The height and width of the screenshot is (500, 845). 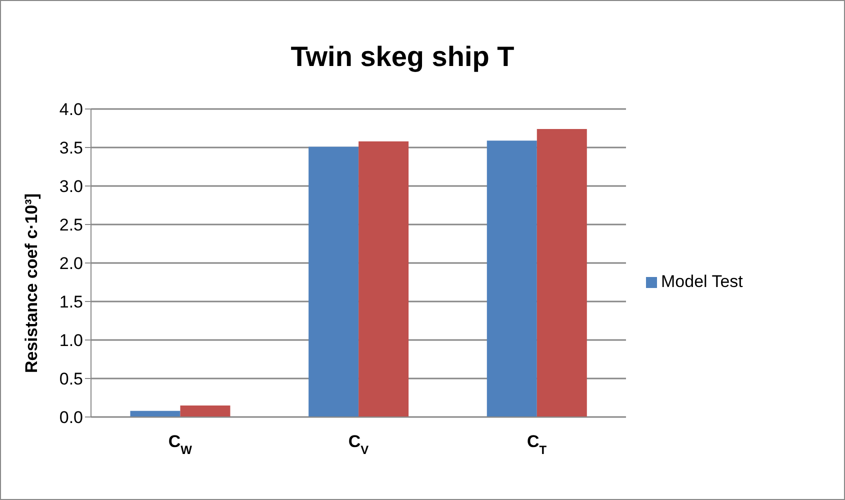 What do you see at coordinates (180, 444) in the screenshot?
I see `x-tick-label: C$_{W}$` at bounding box center [180, 444].